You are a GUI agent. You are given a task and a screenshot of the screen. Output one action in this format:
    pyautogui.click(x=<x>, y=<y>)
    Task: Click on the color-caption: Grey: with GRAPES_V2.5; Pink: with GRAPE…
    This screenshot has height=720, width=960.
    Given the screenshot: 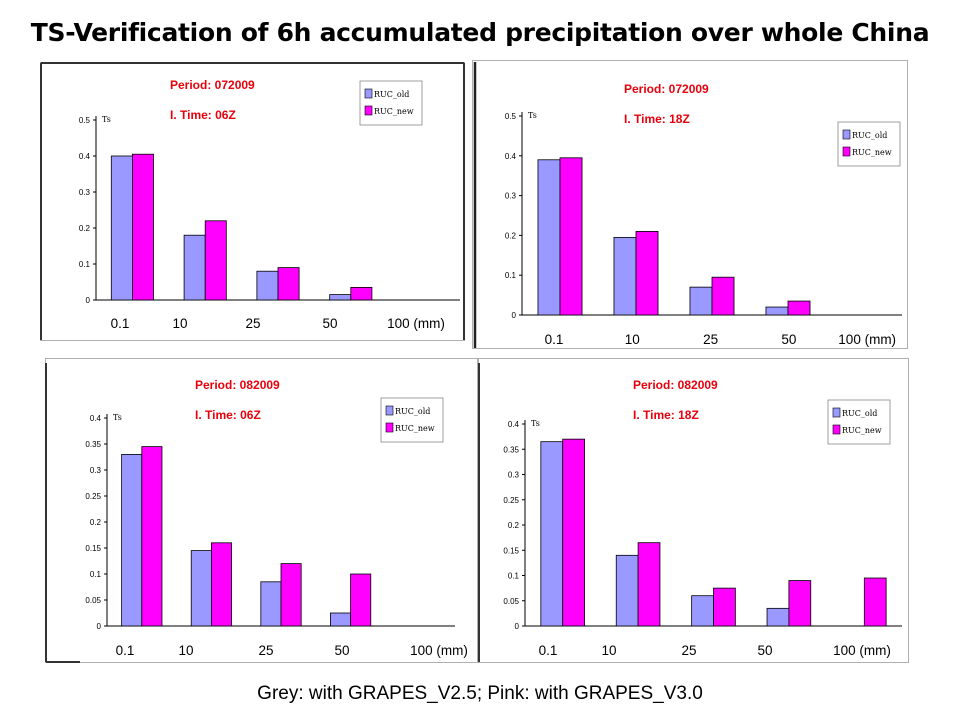 What is the action you would take?
    pyautogui.click(x=480, y=693)
    